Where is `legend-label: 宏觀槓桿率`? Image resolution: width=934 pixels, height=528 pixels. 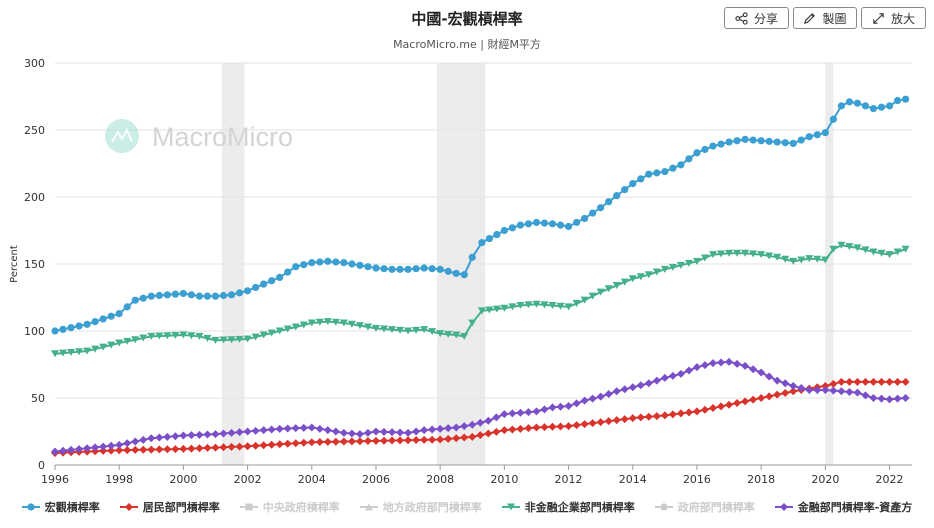 legend-label: 宏觀槓桿率 is located at coordinates (72, 507).